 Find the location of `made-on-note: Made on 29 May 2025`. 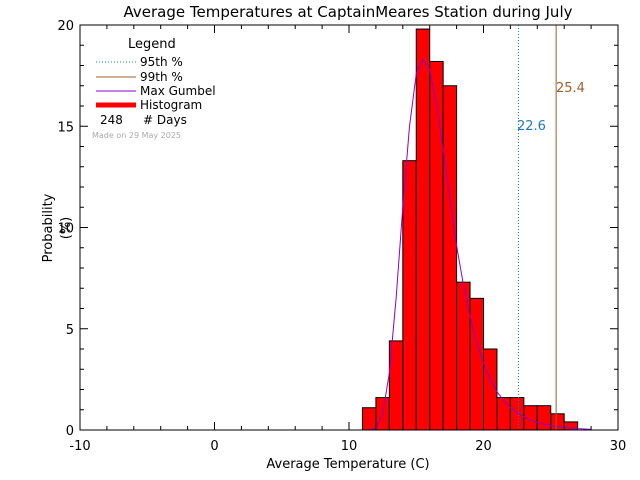

made-on-note: Made on 29 May 2025 is located at coordinates (136, 135).